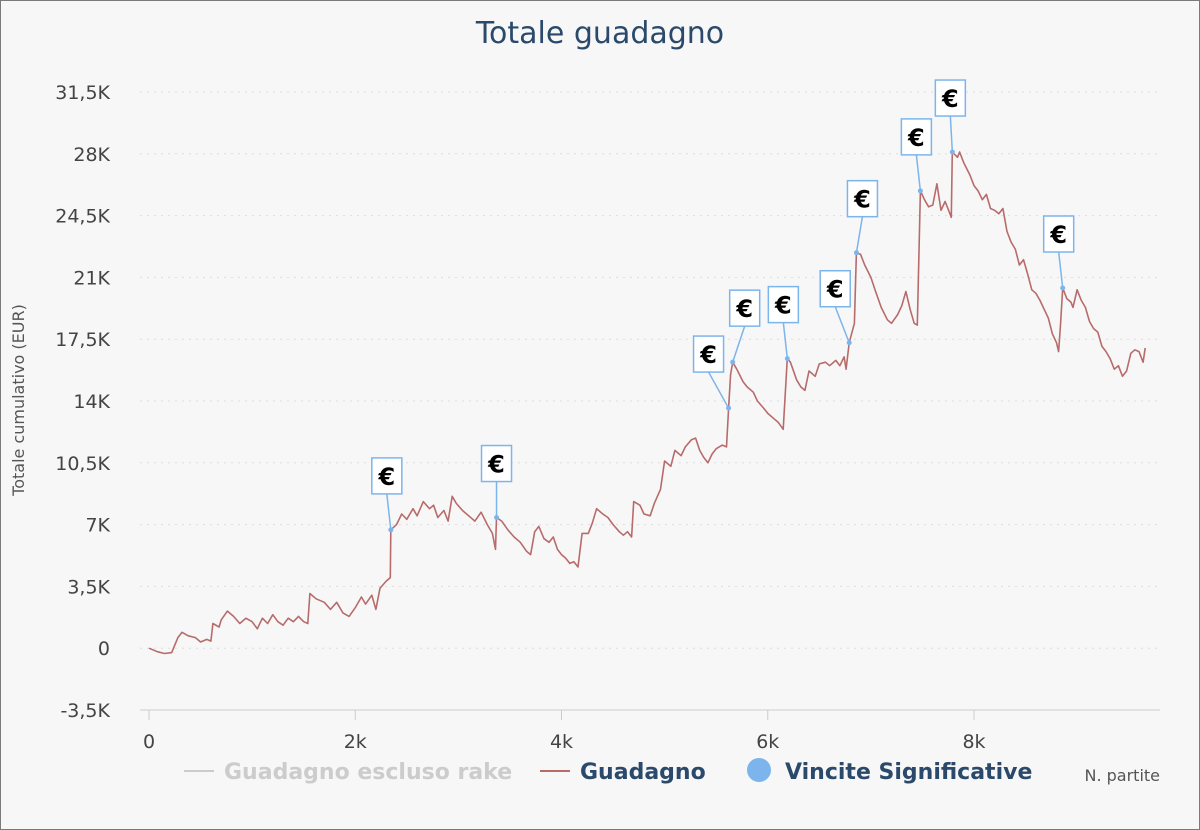 The height and width of the screenshot is (830, 1200). What do you see at coordinates (104, 649) in the screenshot?
I see `y-tick-label: 0` at bounding box center [104, 649].